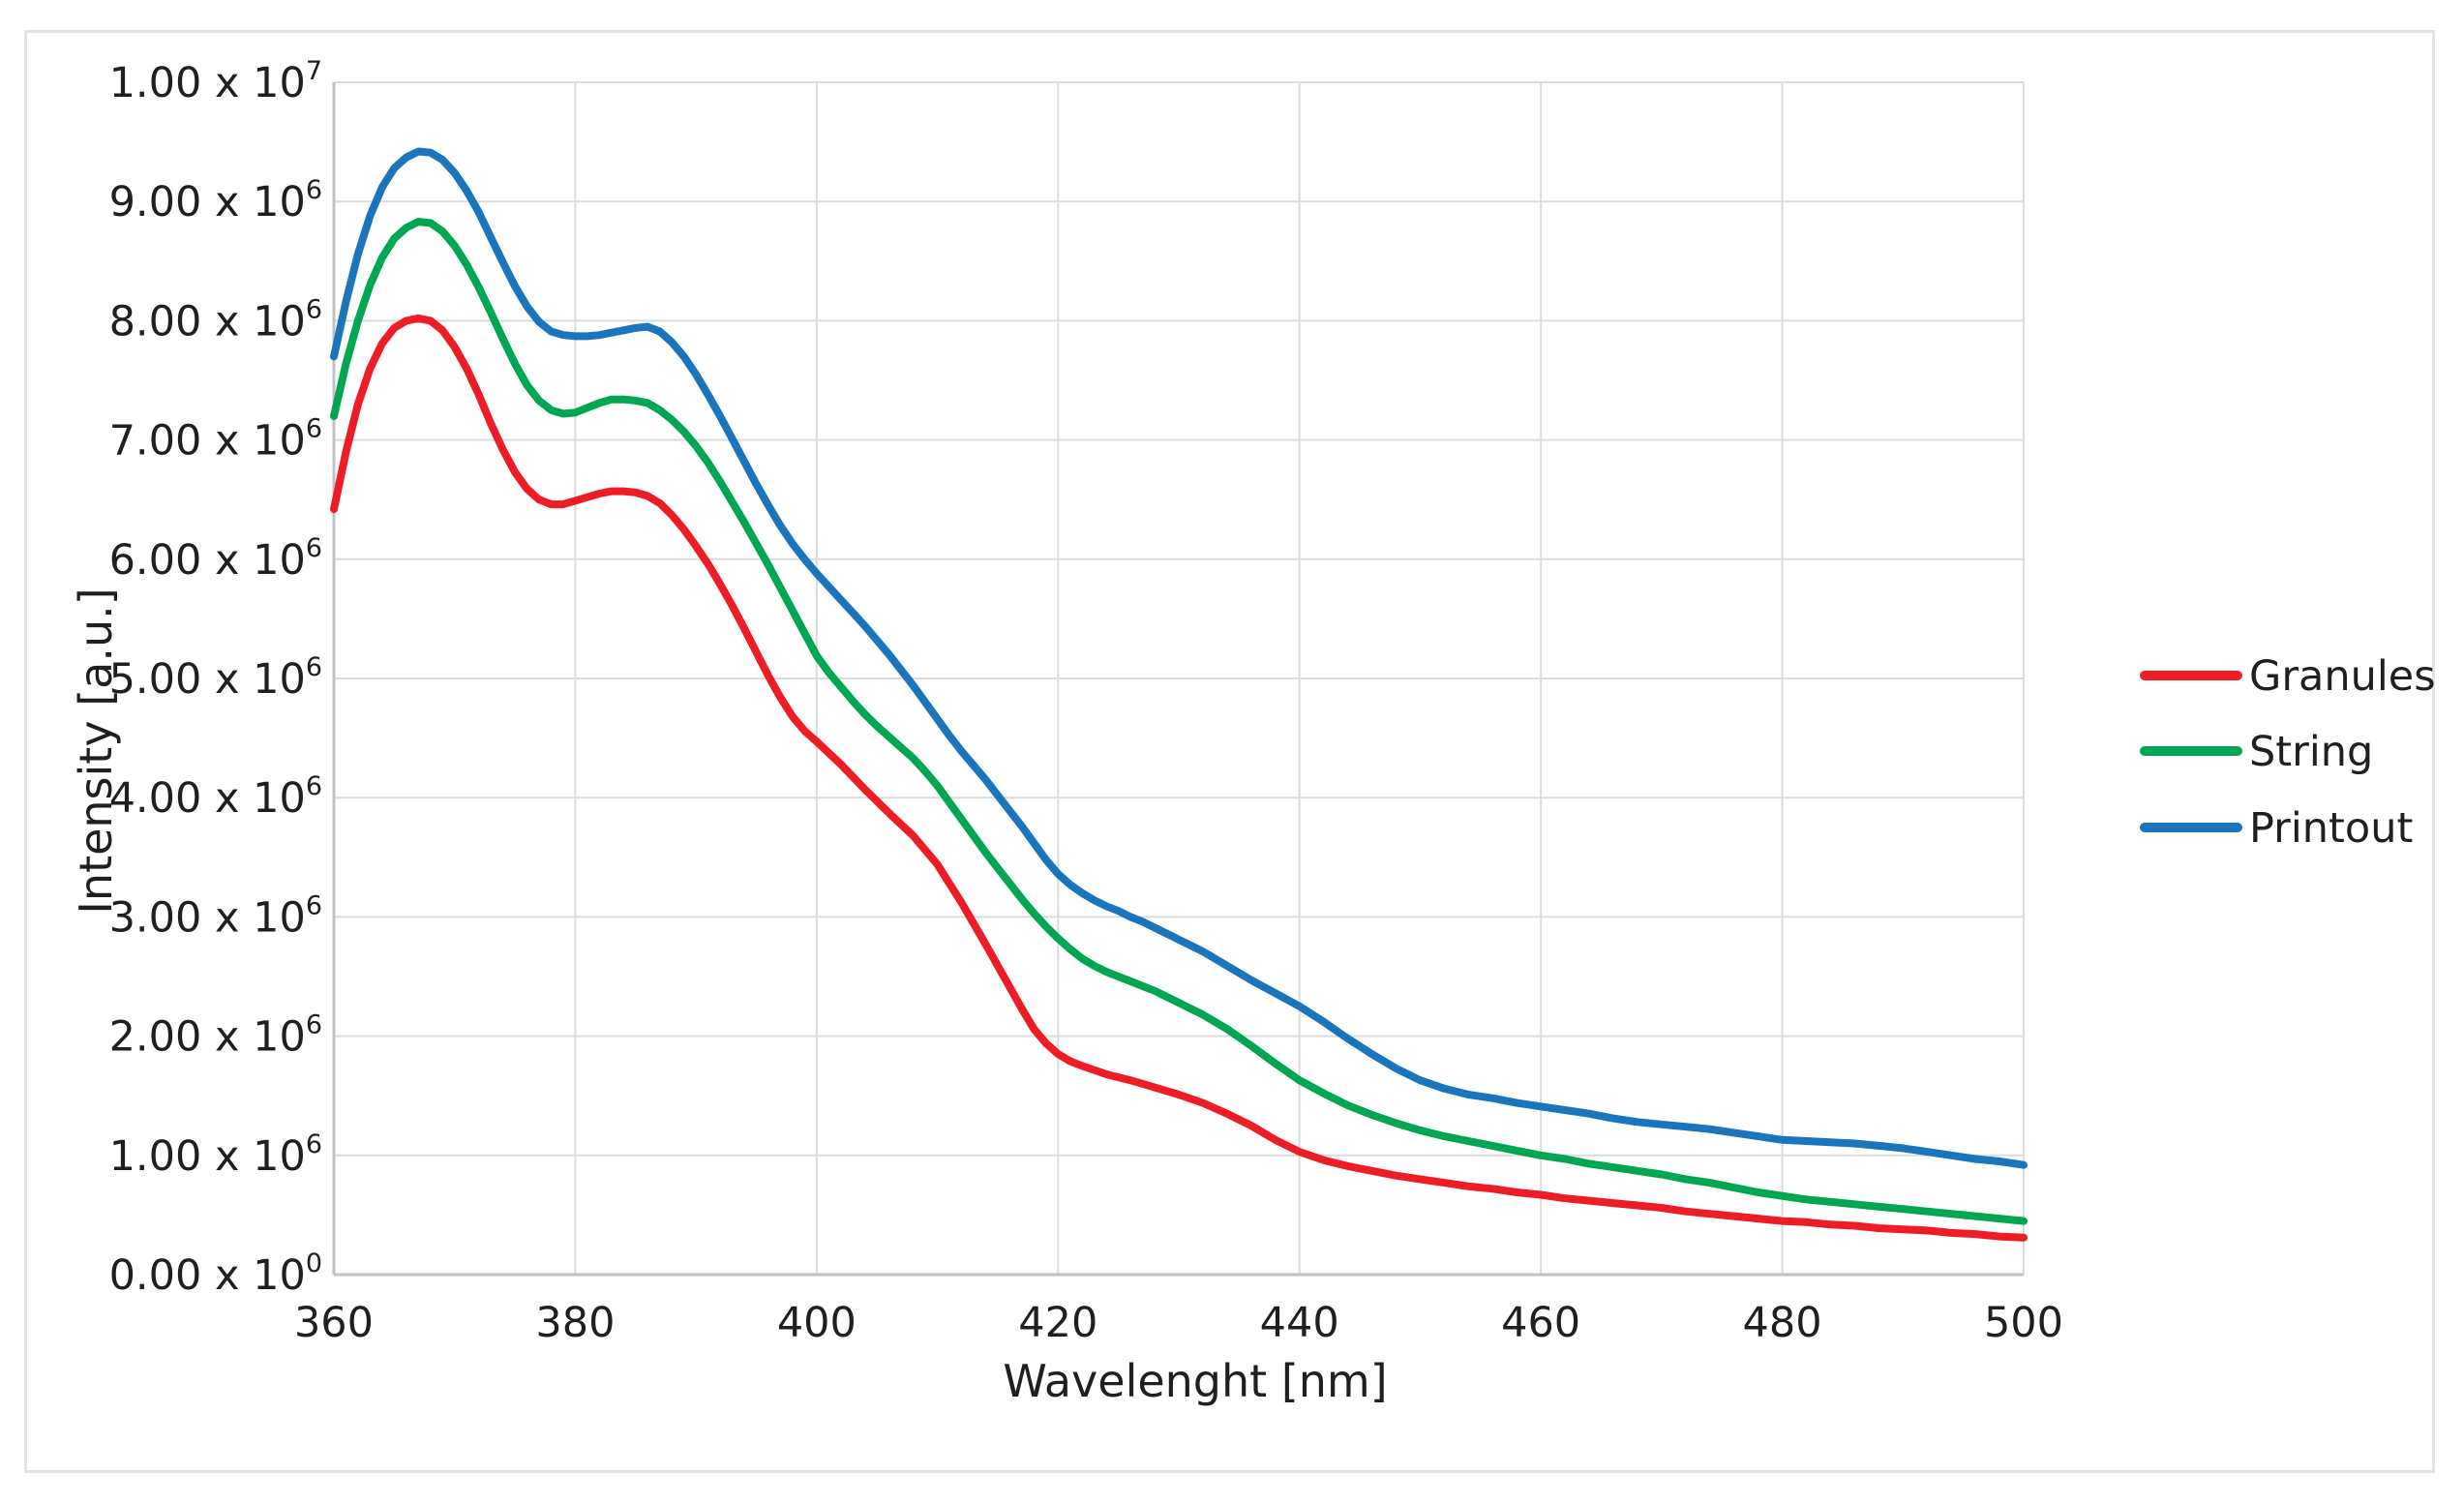  What do you see at coordinates (1782, 1323) in the screenshot?
I see `x-tick-label: 480` at bounding box center [1782, 1323].